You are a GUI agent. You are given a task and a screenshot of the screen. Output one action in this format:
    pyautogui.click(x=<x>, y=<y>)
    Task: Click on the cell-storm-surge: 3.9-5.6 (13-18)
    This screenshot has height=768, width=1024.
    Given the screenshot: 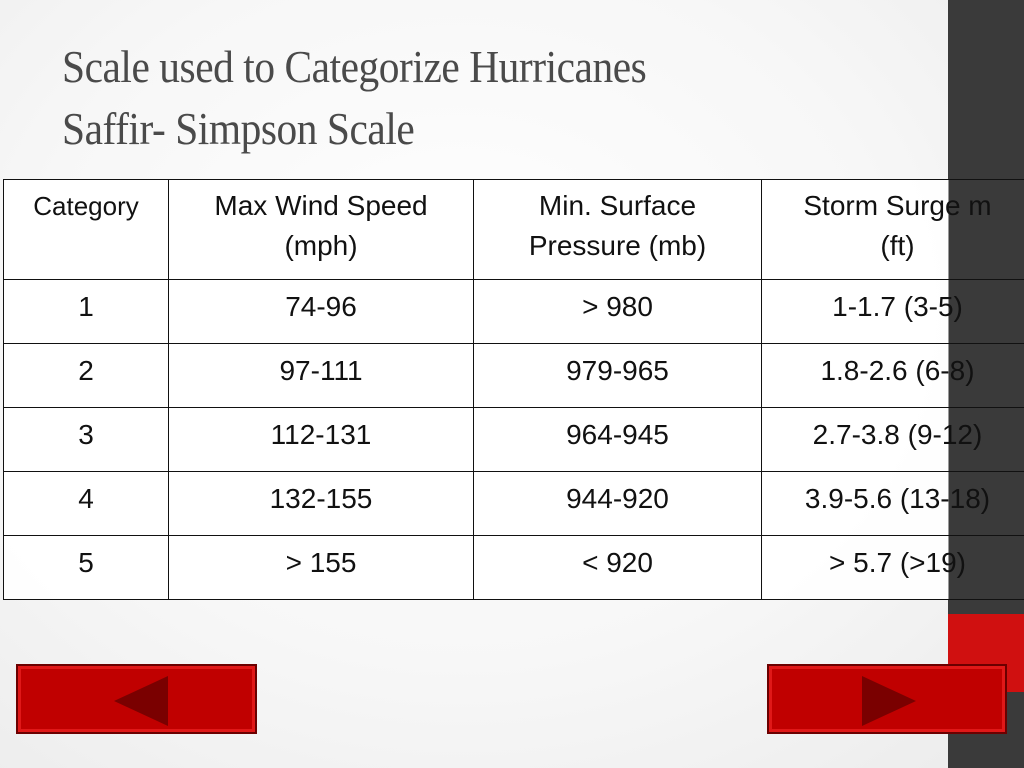 What is the action you would take?
    pyautogui.click(x=892, y=503)
    